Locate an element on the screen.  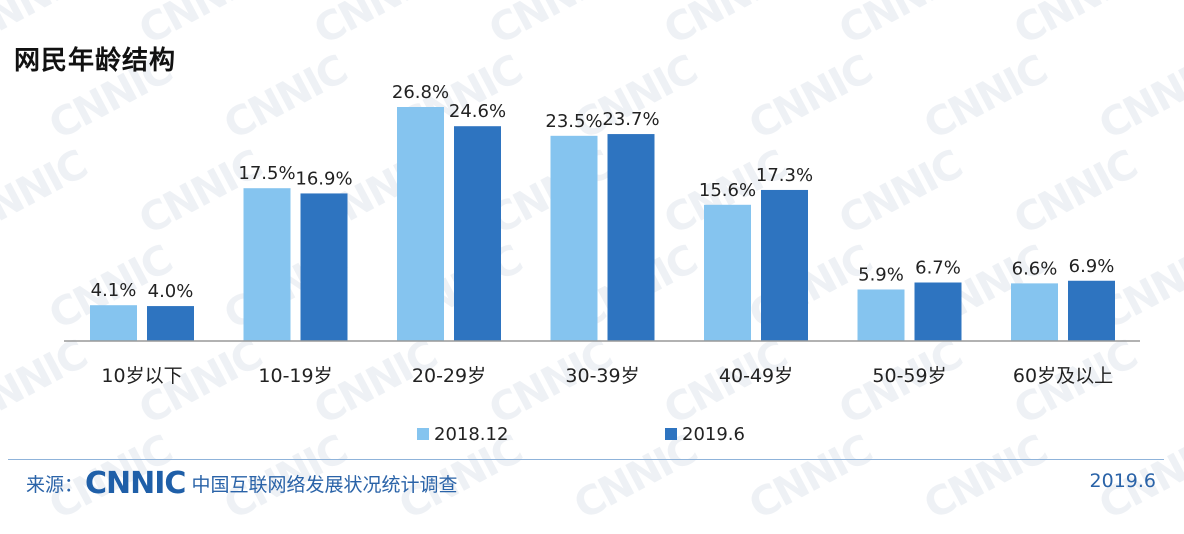
source-text: 中国互联网络发展状况统计调查 is located at coordinates (324, 485).